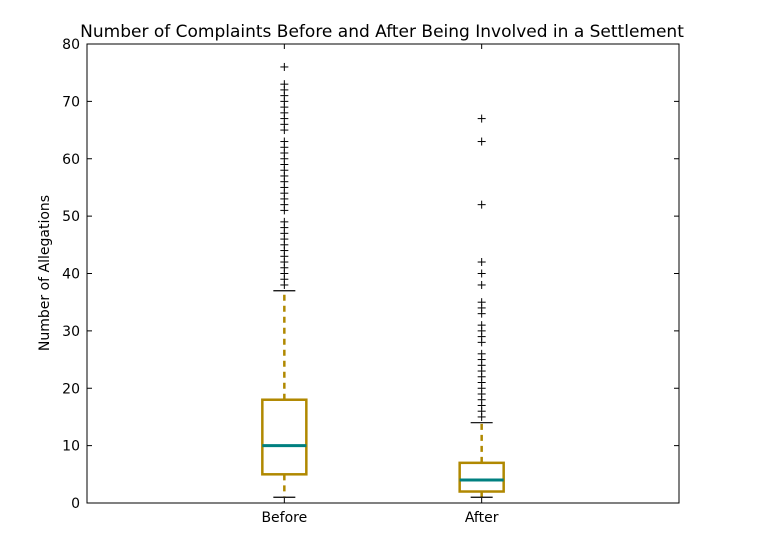 The image size is (771, 547). I want to click on y-axis-label: Number of Allegations, so click(45, 273).